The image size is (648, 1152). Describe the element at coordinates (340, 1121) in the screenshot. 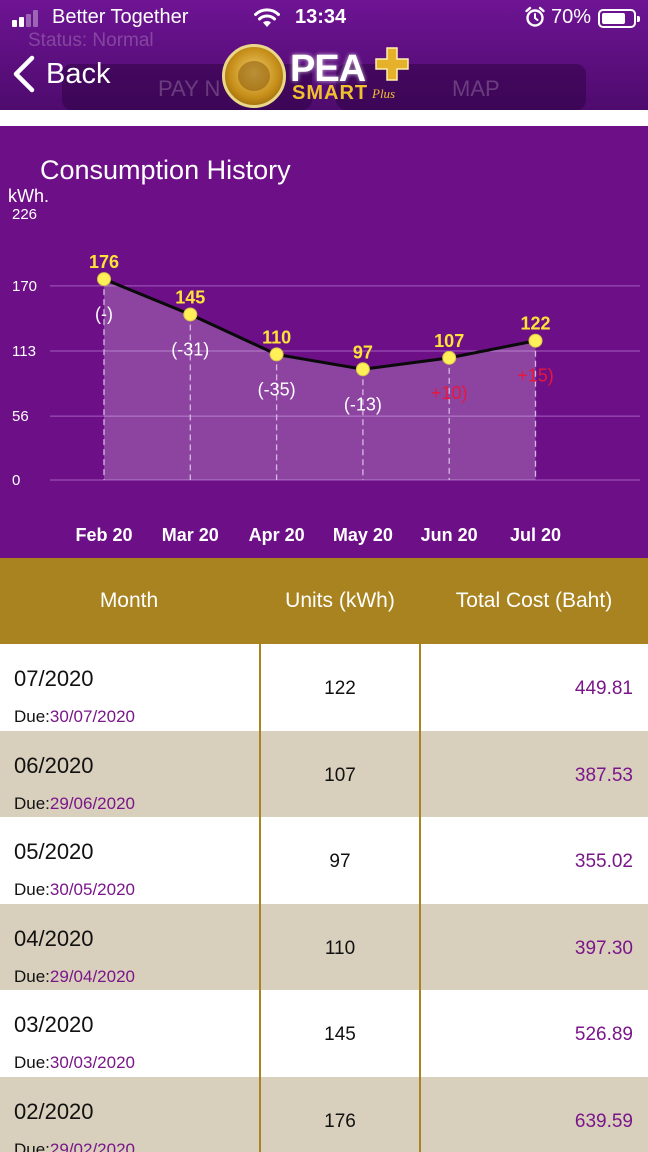

I see `row-units: 176` at that location.